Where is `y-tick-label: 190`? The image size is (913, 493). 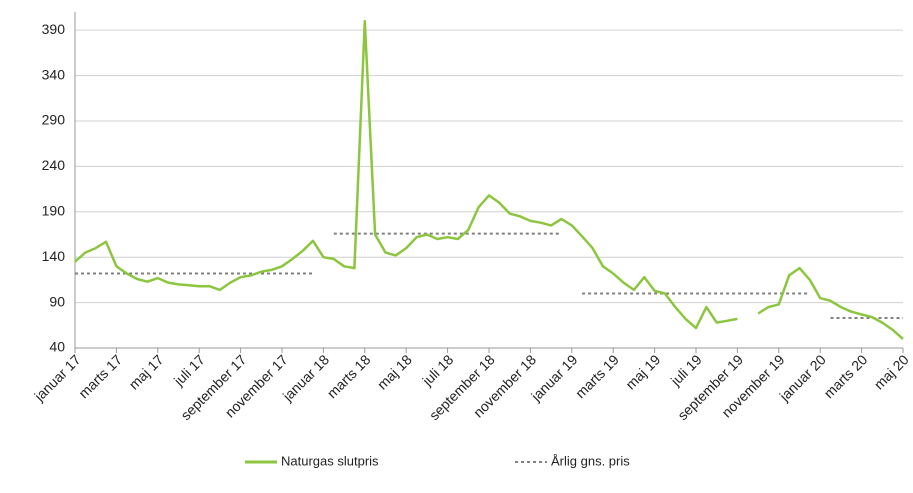 y-tick-label: 190 is located at coordinates (54, 210).